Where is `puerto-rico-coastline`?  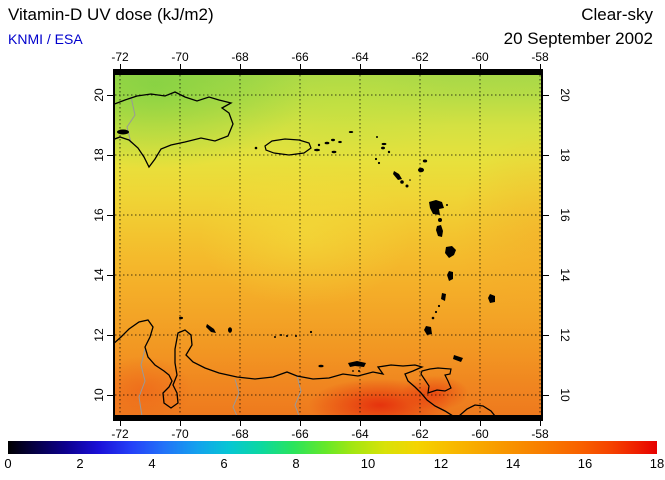 puerto-rico-coastline is located at coordinates (304, 143).